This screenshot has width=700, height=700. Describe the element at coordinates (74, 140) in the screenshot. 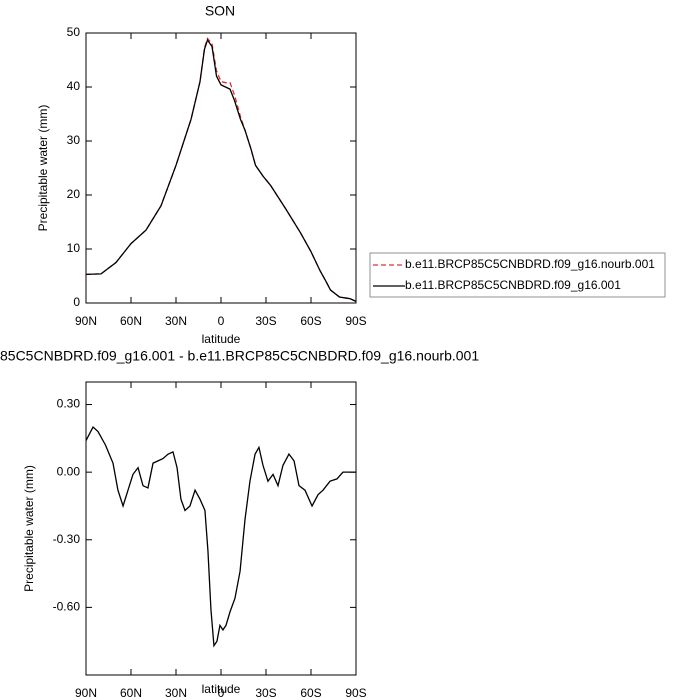

I see `y-tick-label: 30` at that location.